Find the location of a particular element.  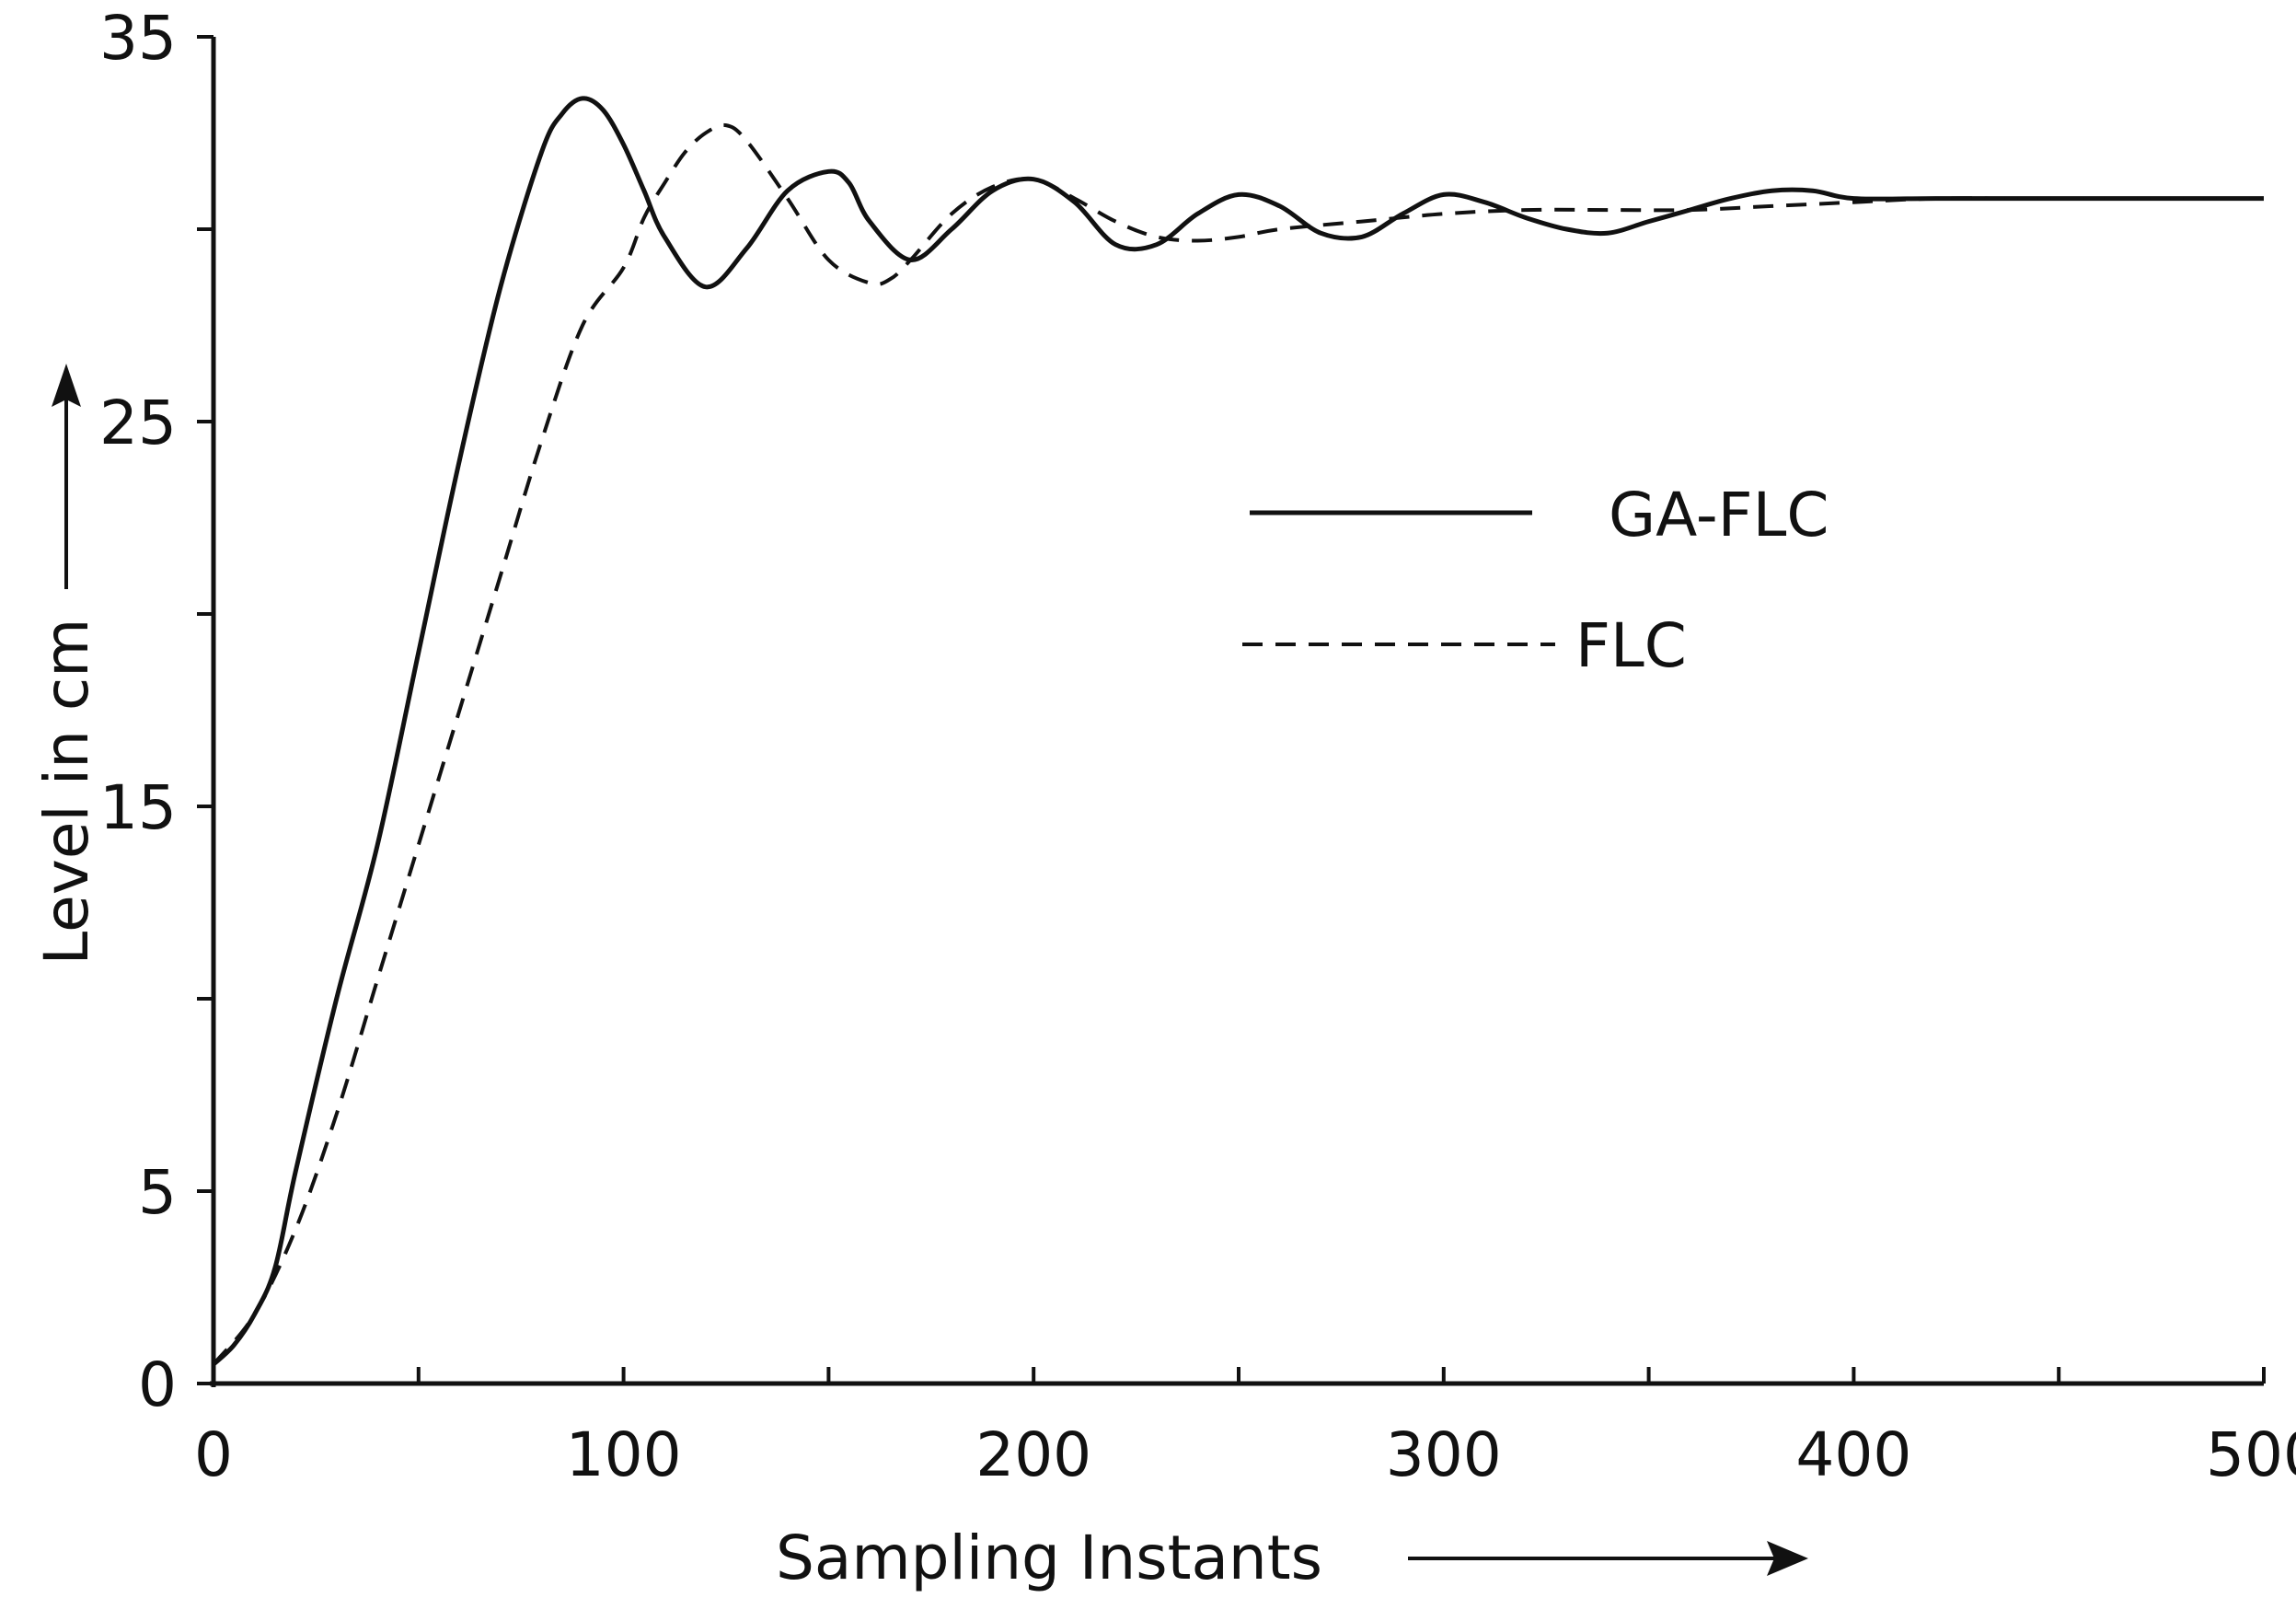

y-axis-title: Level in cm is located at coordinates (66, 792).